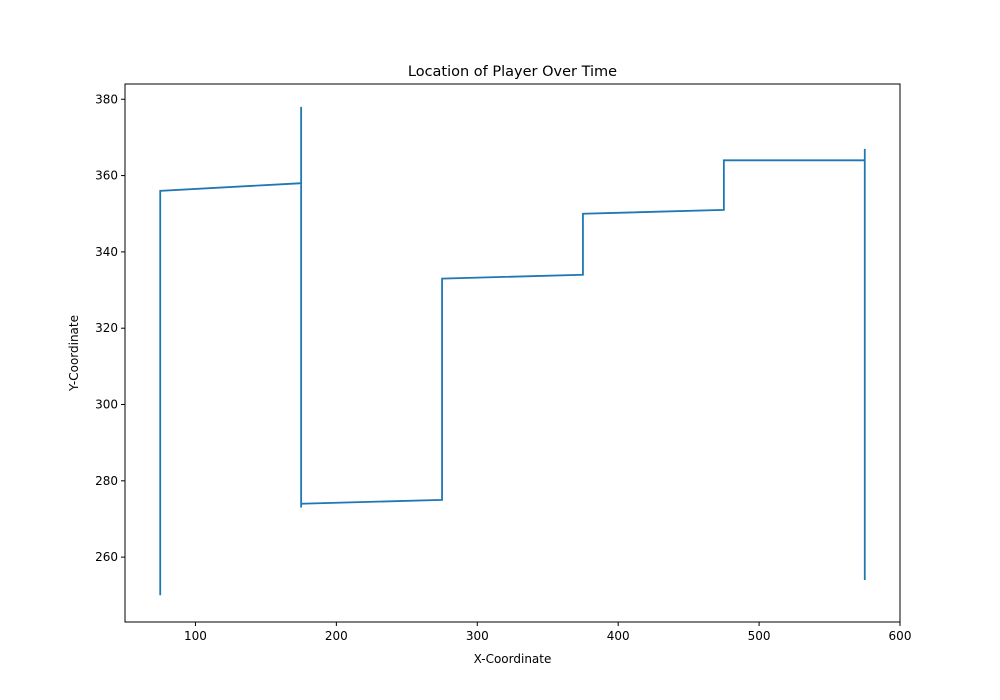 The height and width of the screenshot is (700, 1000). What do you see at coordinates (106, 328) in the screenshot?
I see `y-tick-label: 320` at bounding box center [106, 328].